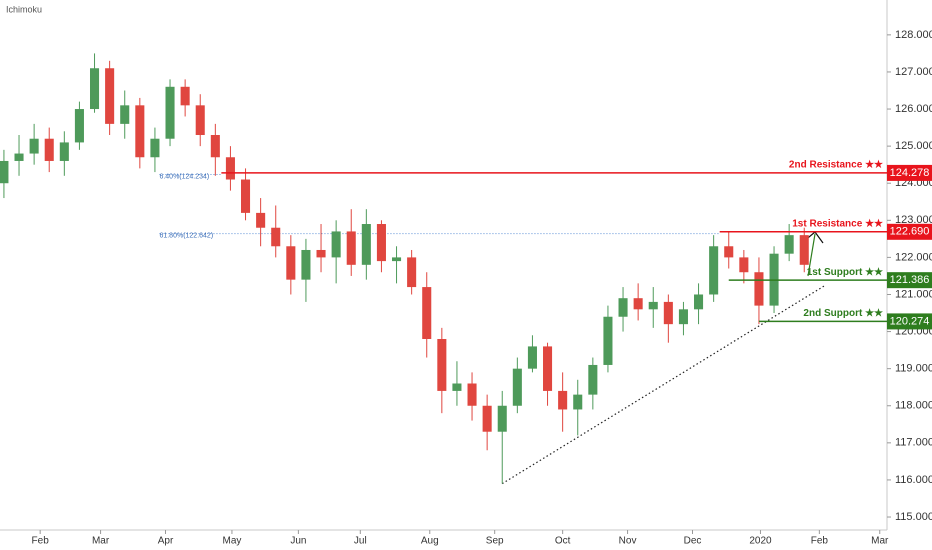 Image resolution: width=932 pixels, height=550 pixels. I want to click on y-tick-label: 116.000, so click(913, 480).